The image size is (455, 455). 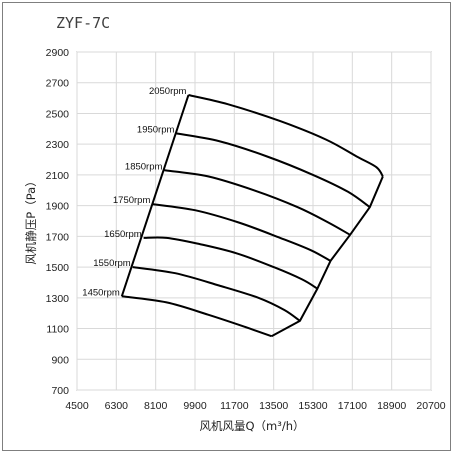 What do you see at coordinates (117, 406) in the screenshot?
I see `x-tick-label: 6300` at bounding box center [117, 406].